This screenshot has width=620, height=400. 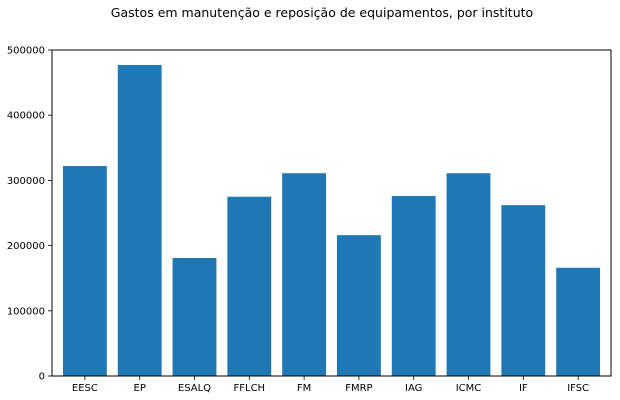 What do you see at coordinates (330, 385) in the screenshot?
I see `x-axis-ticks: EESC EP ESALQ FFLCH FM FMRP IAG ICMC IF IFSC` at bounding box center [330, 385].